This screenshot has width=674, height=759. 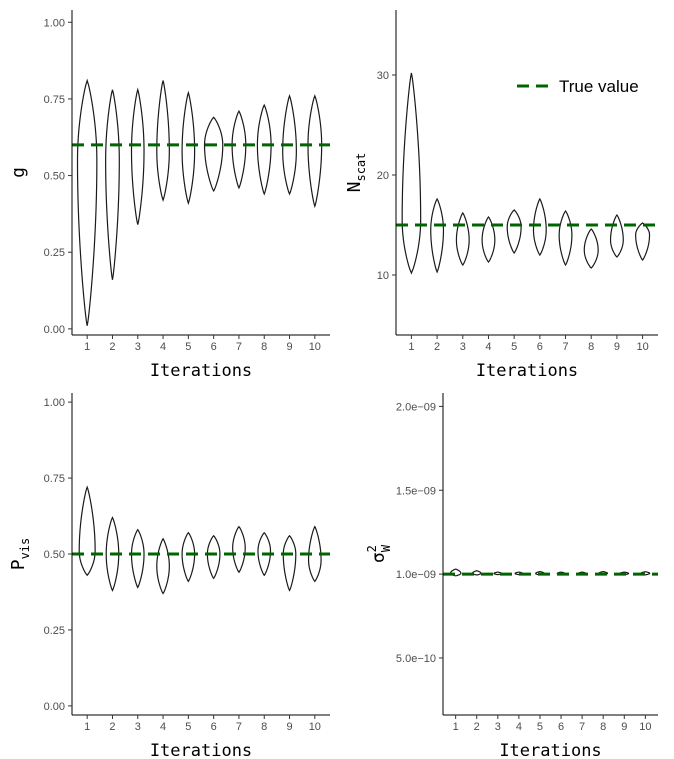 What do you see at coordinates (416, 575) in the screenshot?
I see `y-tick-label: 1.0e−09` at bounding box center [416, 575].